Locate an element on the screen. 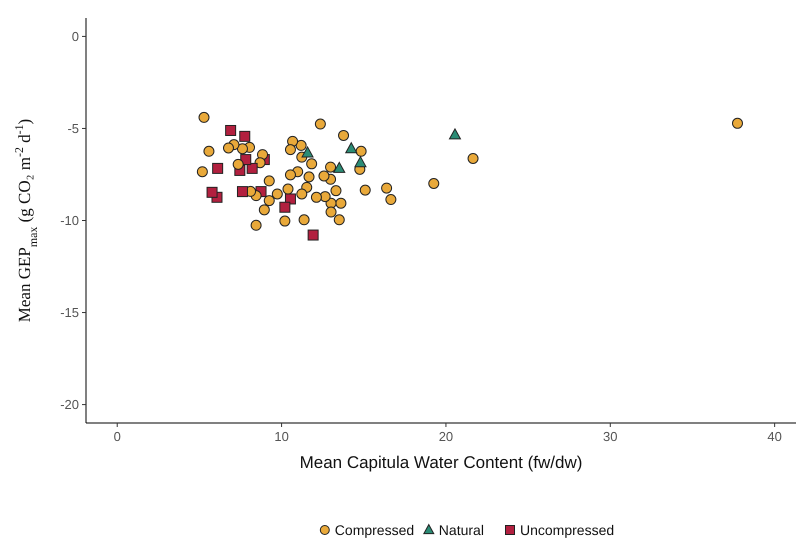 The height and width of the screenshot is (558, 812). y-tick-label: -15 is located at coordinates (69, 312).